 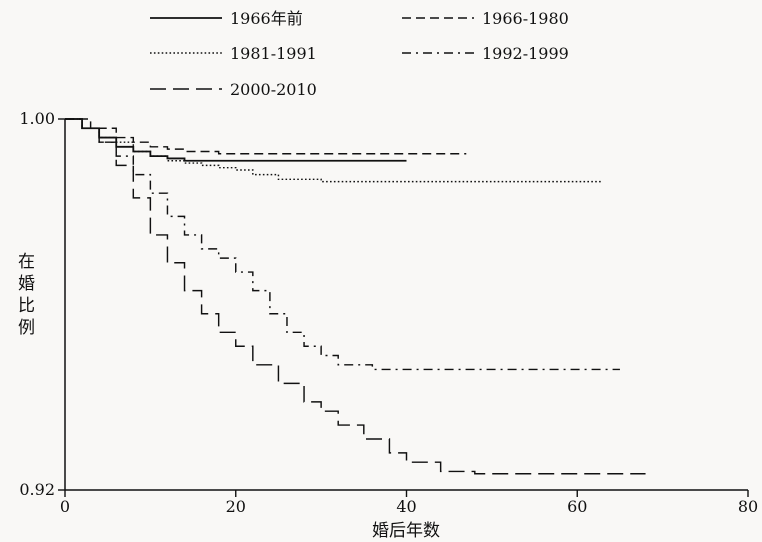 I want to click on legend-label: 1966年前, so click(x=266, y=18).